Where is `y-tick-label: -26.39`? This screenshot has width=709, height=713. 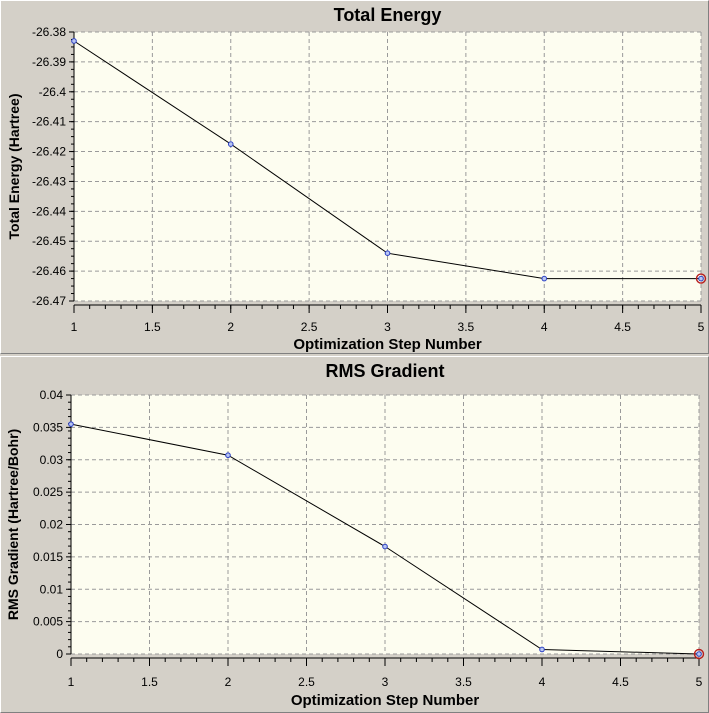
y-tick-label: -26.39 is located at coordinates (49, 62).